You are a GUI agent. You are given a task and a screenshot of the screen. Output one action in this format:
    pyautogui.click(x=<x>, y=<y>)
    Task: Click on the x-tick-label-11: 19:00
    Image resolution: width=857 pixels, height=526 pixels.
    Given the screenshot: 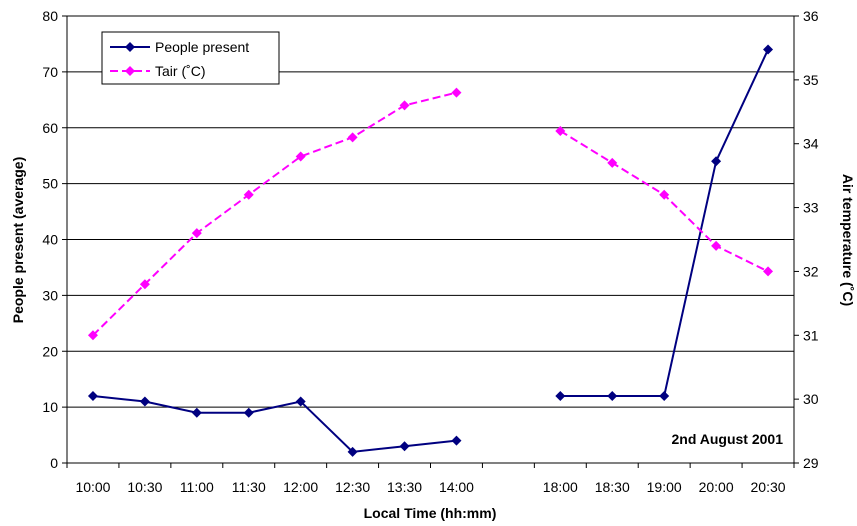 What is the action you would take?
    pyautogui.click(x=664, y=487)
    